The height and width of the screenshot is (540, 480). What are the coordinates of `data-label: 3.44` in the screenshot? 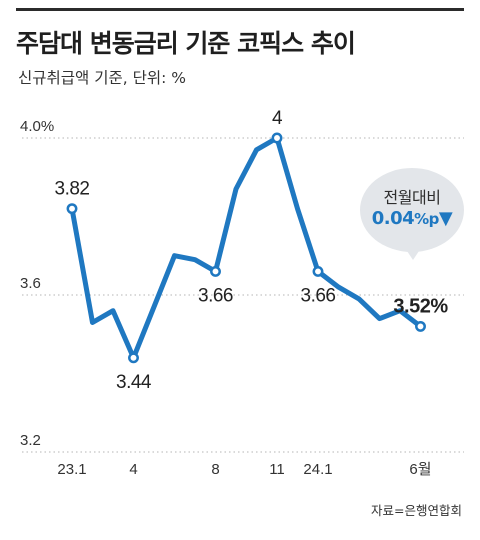 It's located at (134, 382).